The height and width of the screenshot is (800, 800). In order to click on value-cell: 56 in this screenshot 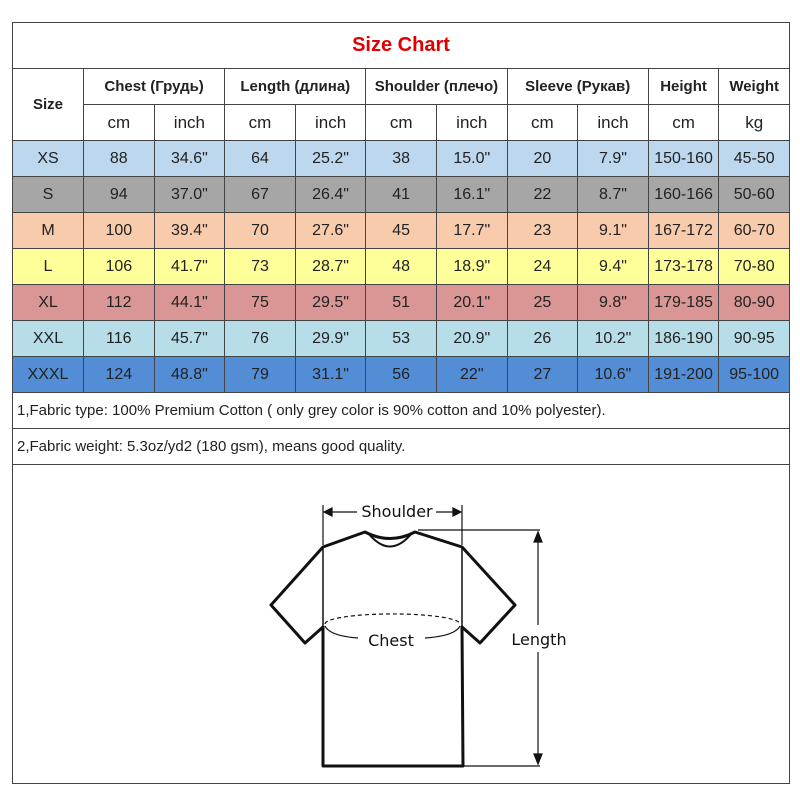, I will do `click(401, 374)`.